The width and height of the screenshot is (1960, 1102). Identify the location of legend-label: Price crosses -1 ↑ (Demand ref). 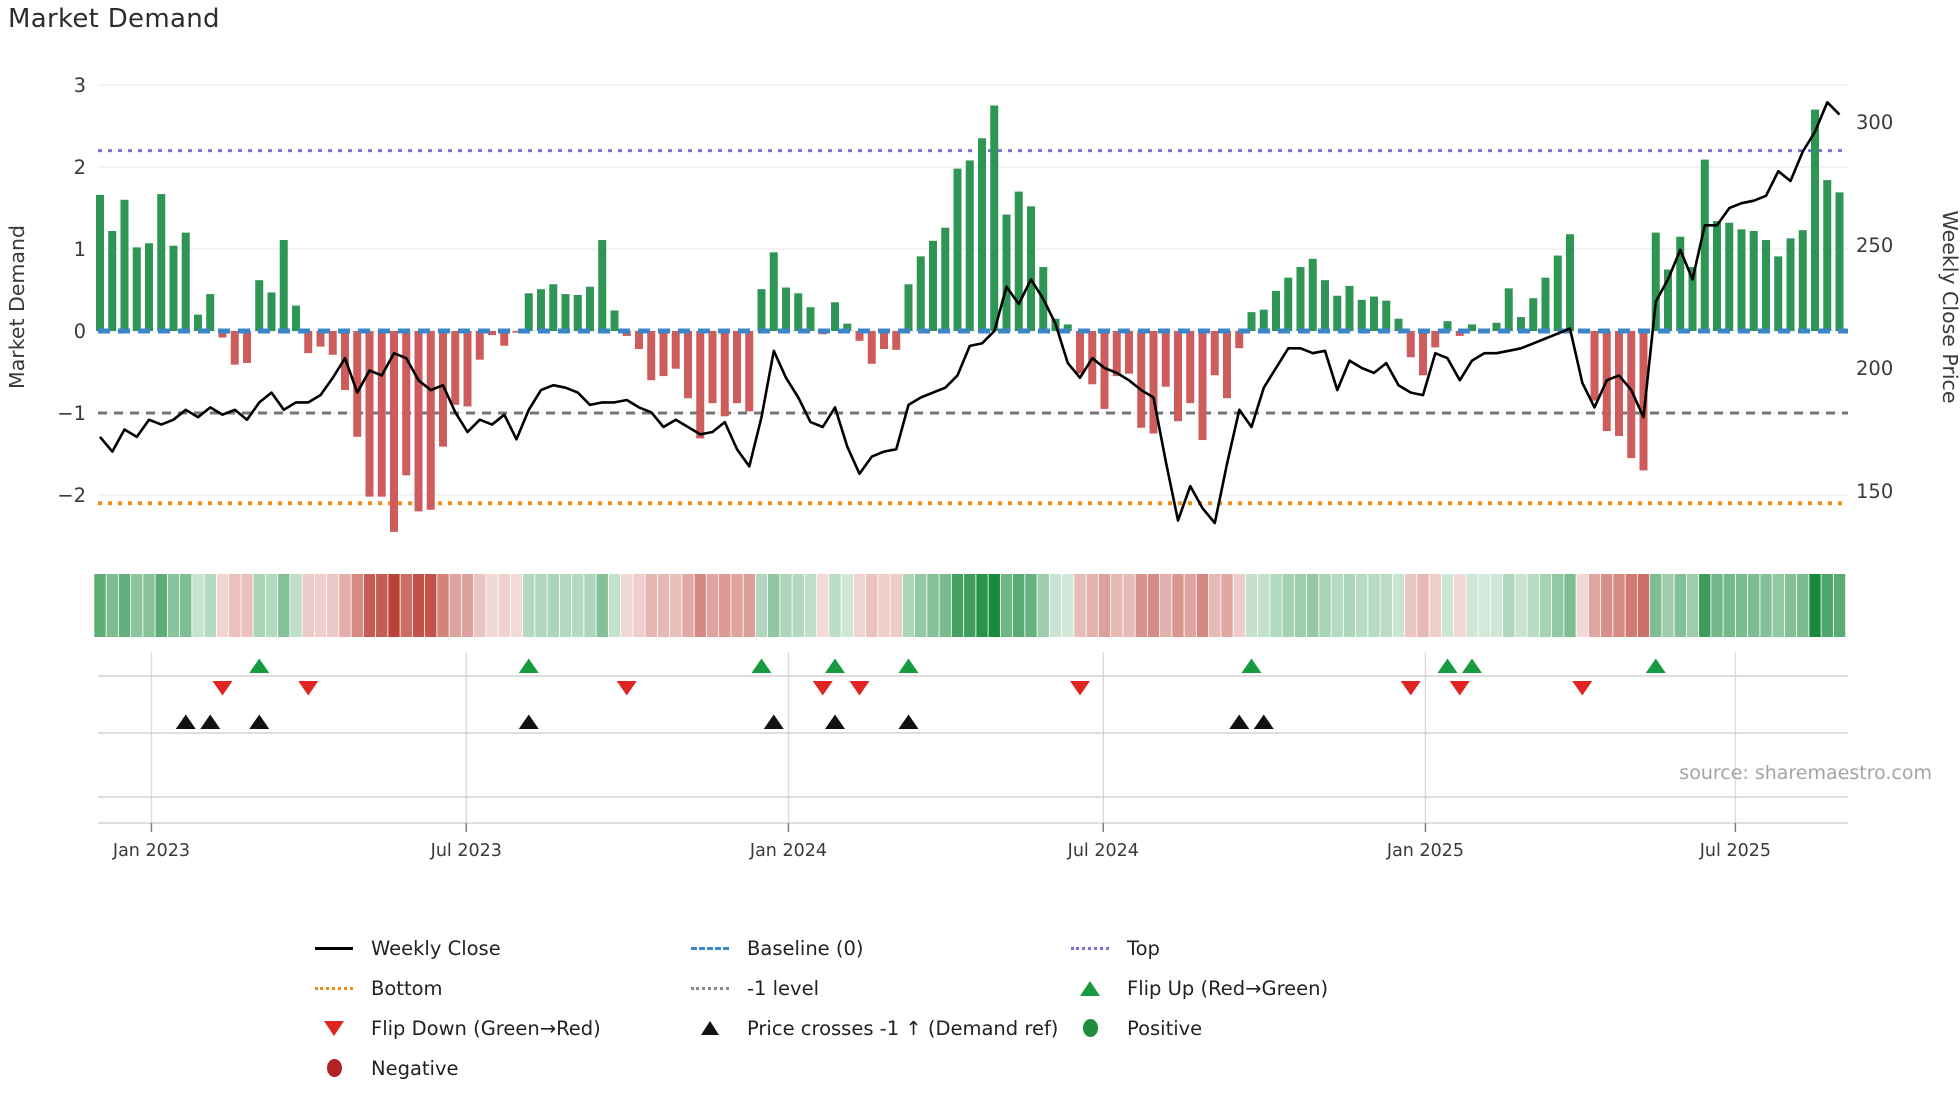
(903, 1028).